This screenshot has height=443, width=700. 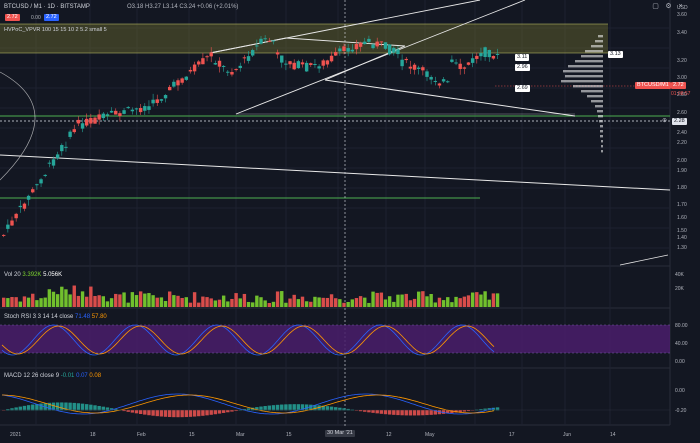 What do you see at coordinates (682, 78) in the screenshot?
I see `price-axis-tick: 3.00` at bounding box center [682, 78].